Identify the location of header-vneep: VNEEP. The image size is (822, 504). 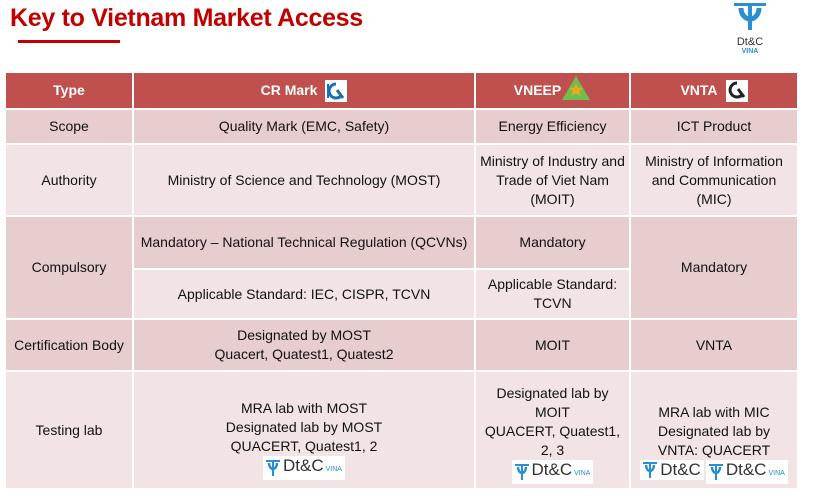
(552, 90).